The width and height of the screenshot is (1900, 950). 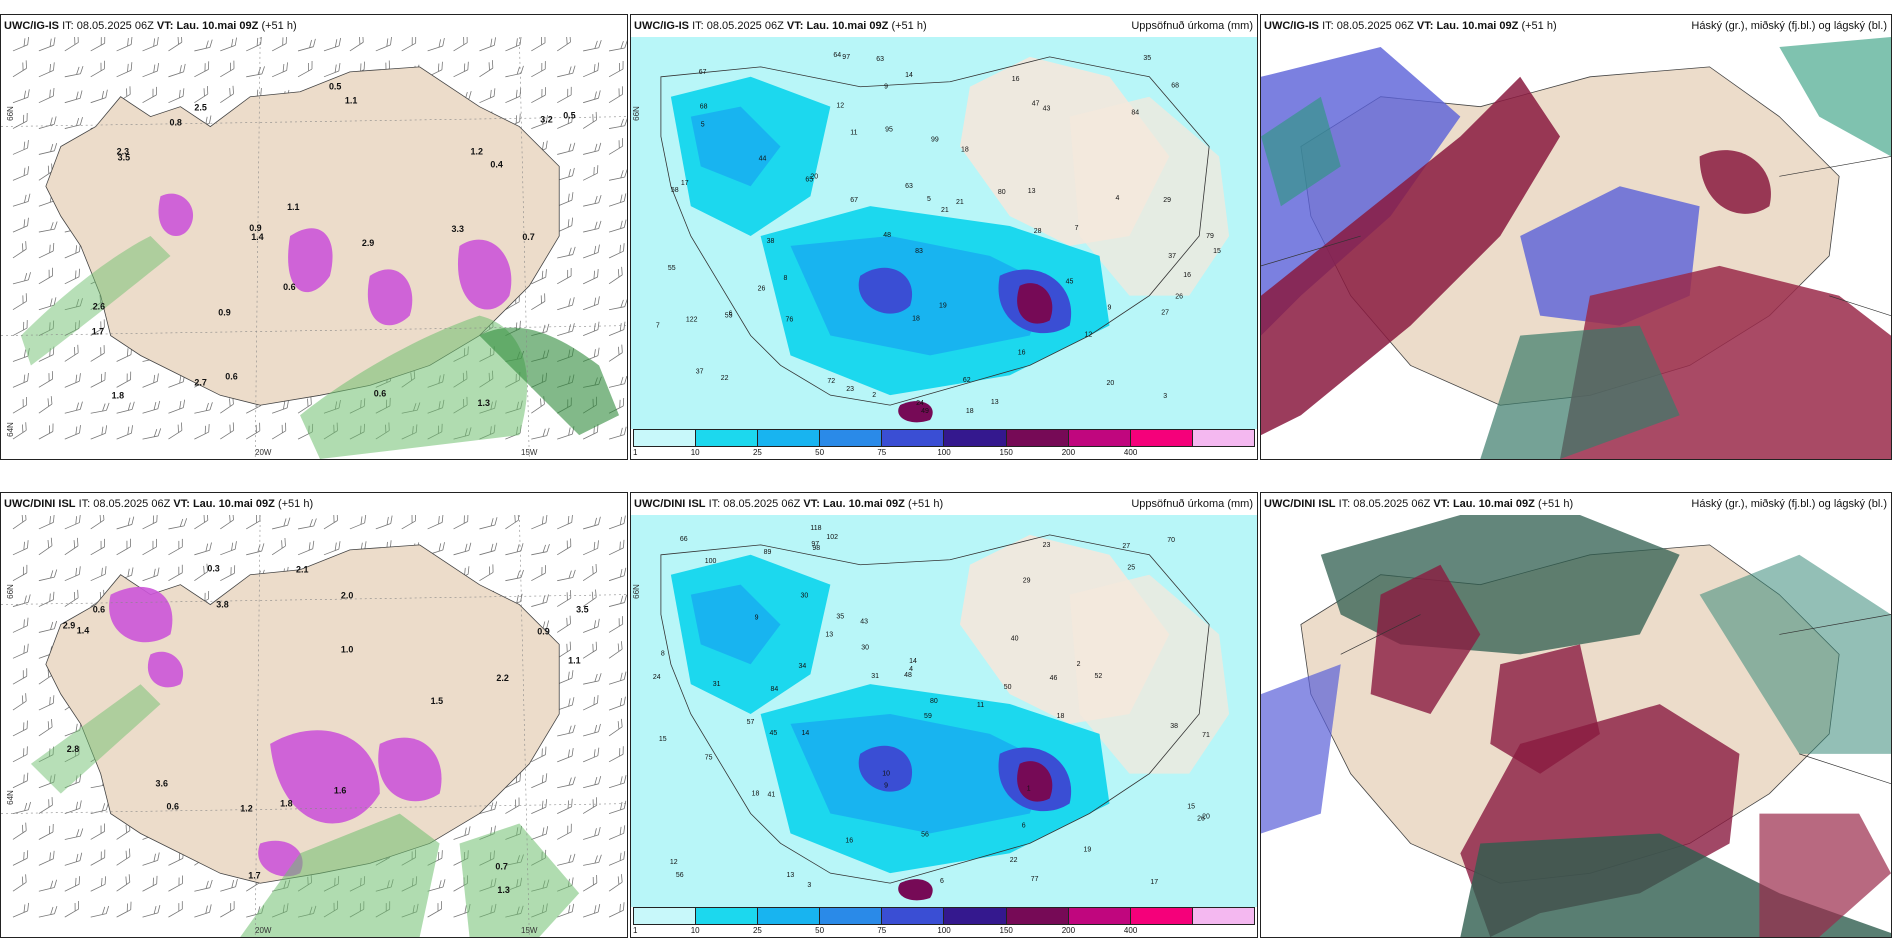 What do you see at coordinates (1206, 735) in the screenshot?
I see `precip-value-label: 71` at bounding box center [1206, 735].